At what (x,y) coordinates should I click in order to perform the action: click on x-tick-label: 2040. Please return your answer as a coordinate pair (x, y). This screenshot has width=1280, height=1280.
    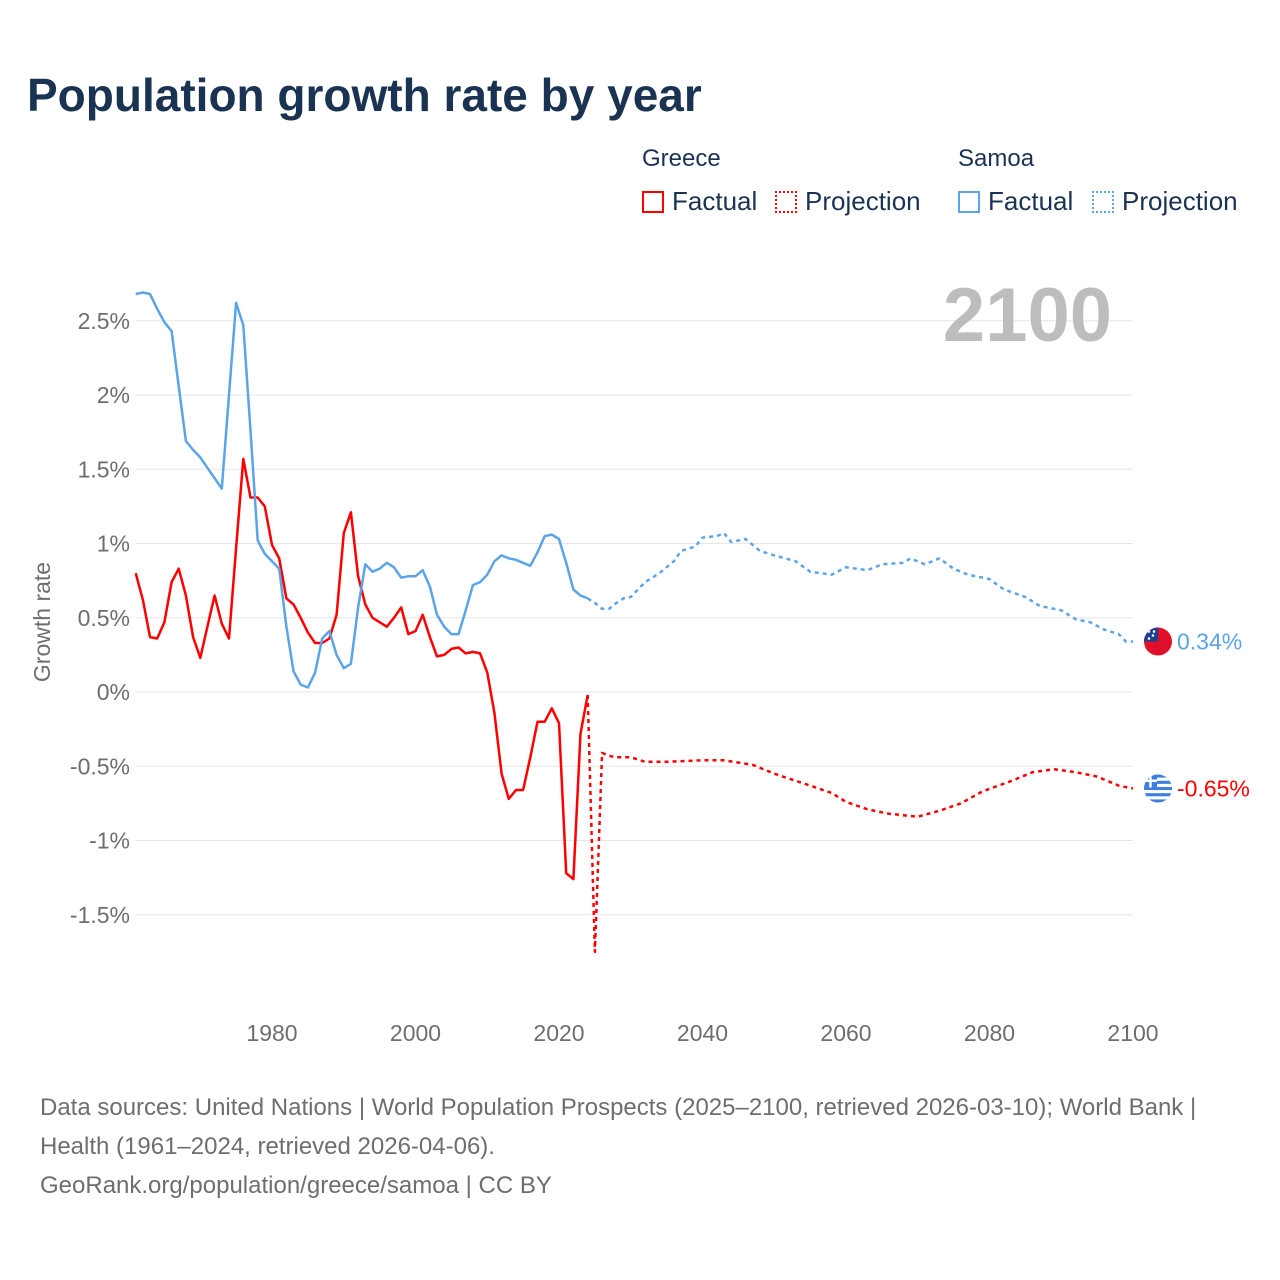
    Looking at the image, I should click on (702, 1033).